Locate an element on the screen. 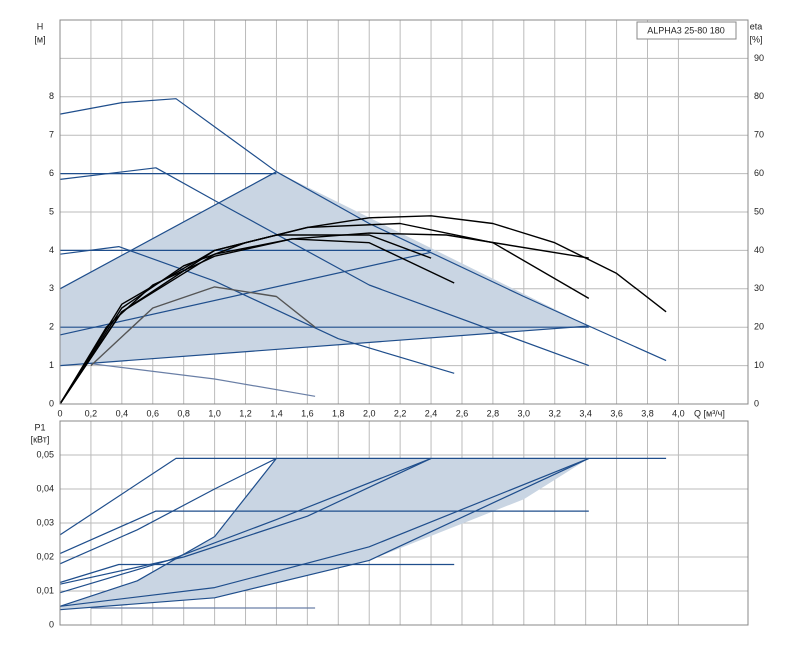 The width and height of the screenshot is (786, 651). x-tick-label: 2,2 is located at coordinates (400, 413).